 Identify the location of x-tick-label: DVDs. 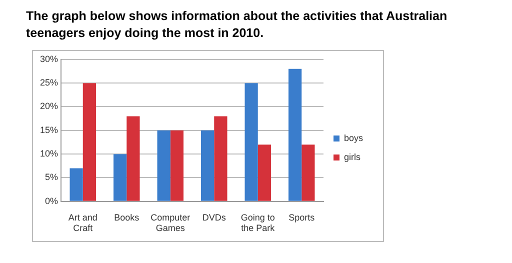
(214, 217).